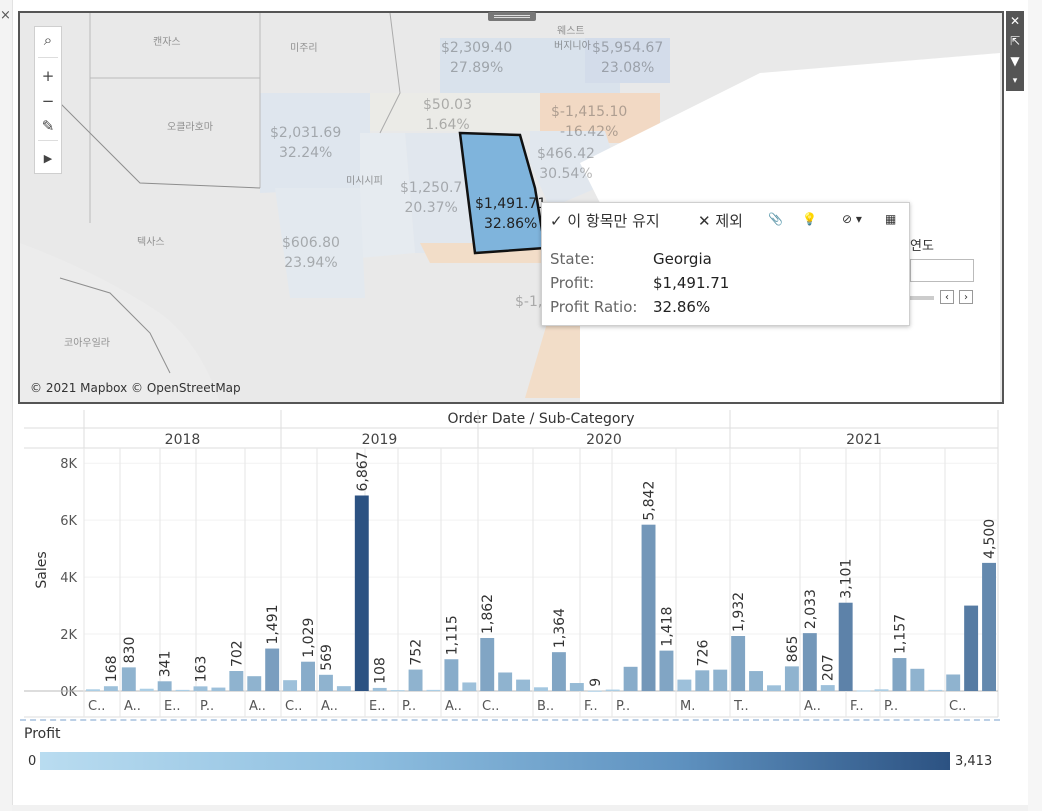  Describe the element at coordinates (829, 667) in the screenshot. I see `bar-data-label: 207` at that location.